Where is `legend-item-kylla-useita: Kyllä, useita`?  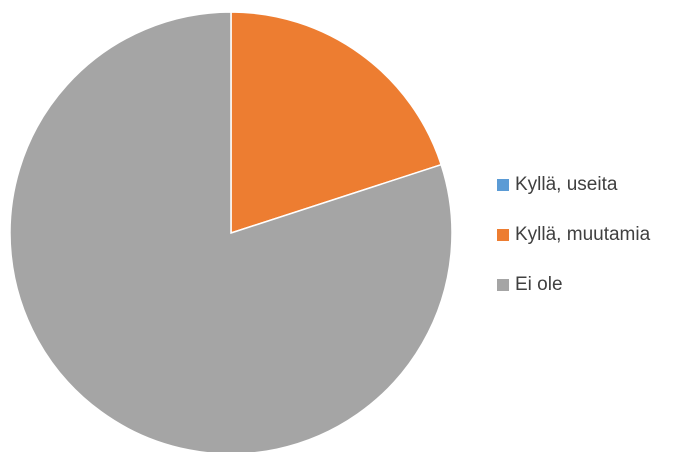
legend-item-kylla-useita: Kyllä, useita is located at coordinates (573, 185).